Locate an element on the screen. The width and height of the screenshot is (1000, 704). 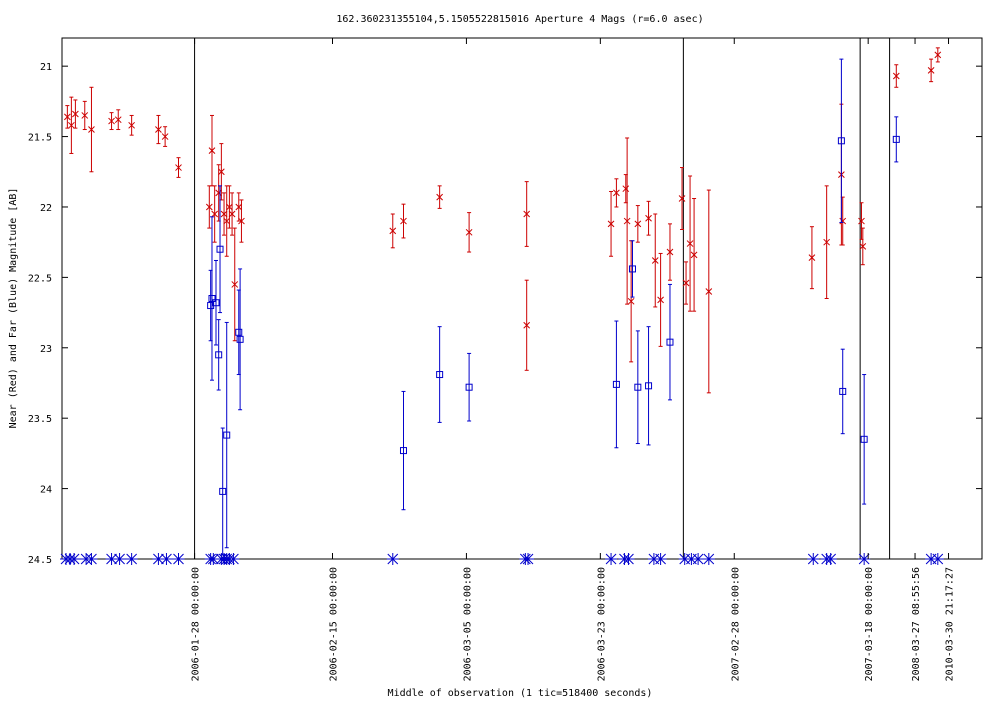
x-tick-label: 2006-02-15 00:00:00 is located at coordinates (334, 624).